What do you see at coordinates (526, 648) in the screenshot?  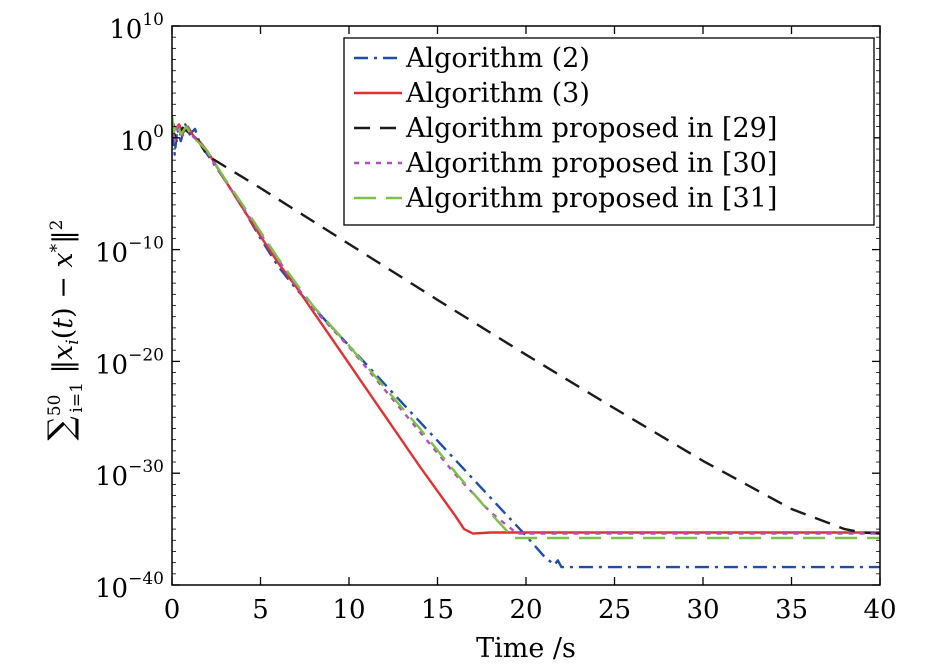 I see `x-axis-label: Time /s` at bounding box center [526, 648].